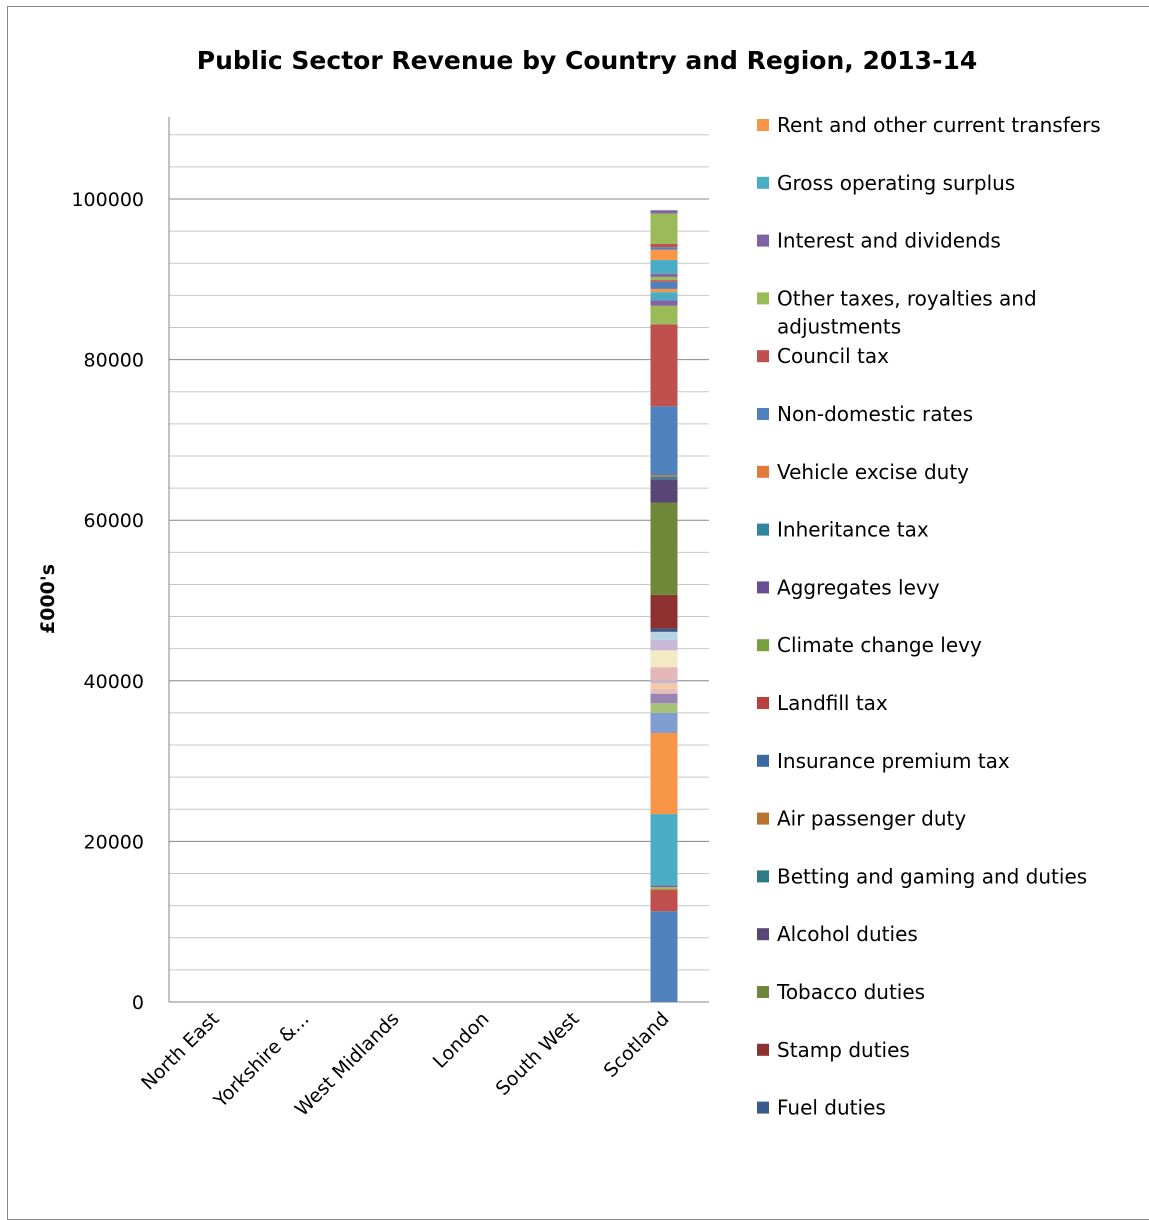  Describe the element at coordinates (832, 703) in the screenshot. I see `legend-label: Landfill tax` at that location.